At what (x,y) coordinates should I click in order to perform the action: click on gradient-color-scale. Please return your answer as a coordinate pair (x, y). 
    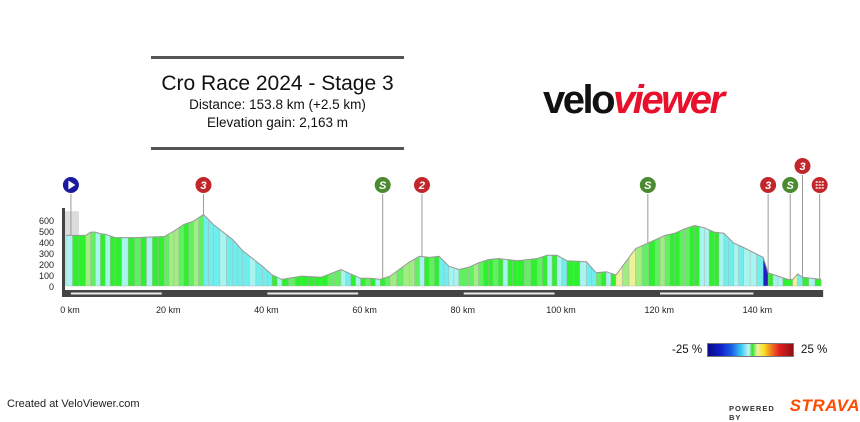
    Looking at the image, I should click on (751, 350).